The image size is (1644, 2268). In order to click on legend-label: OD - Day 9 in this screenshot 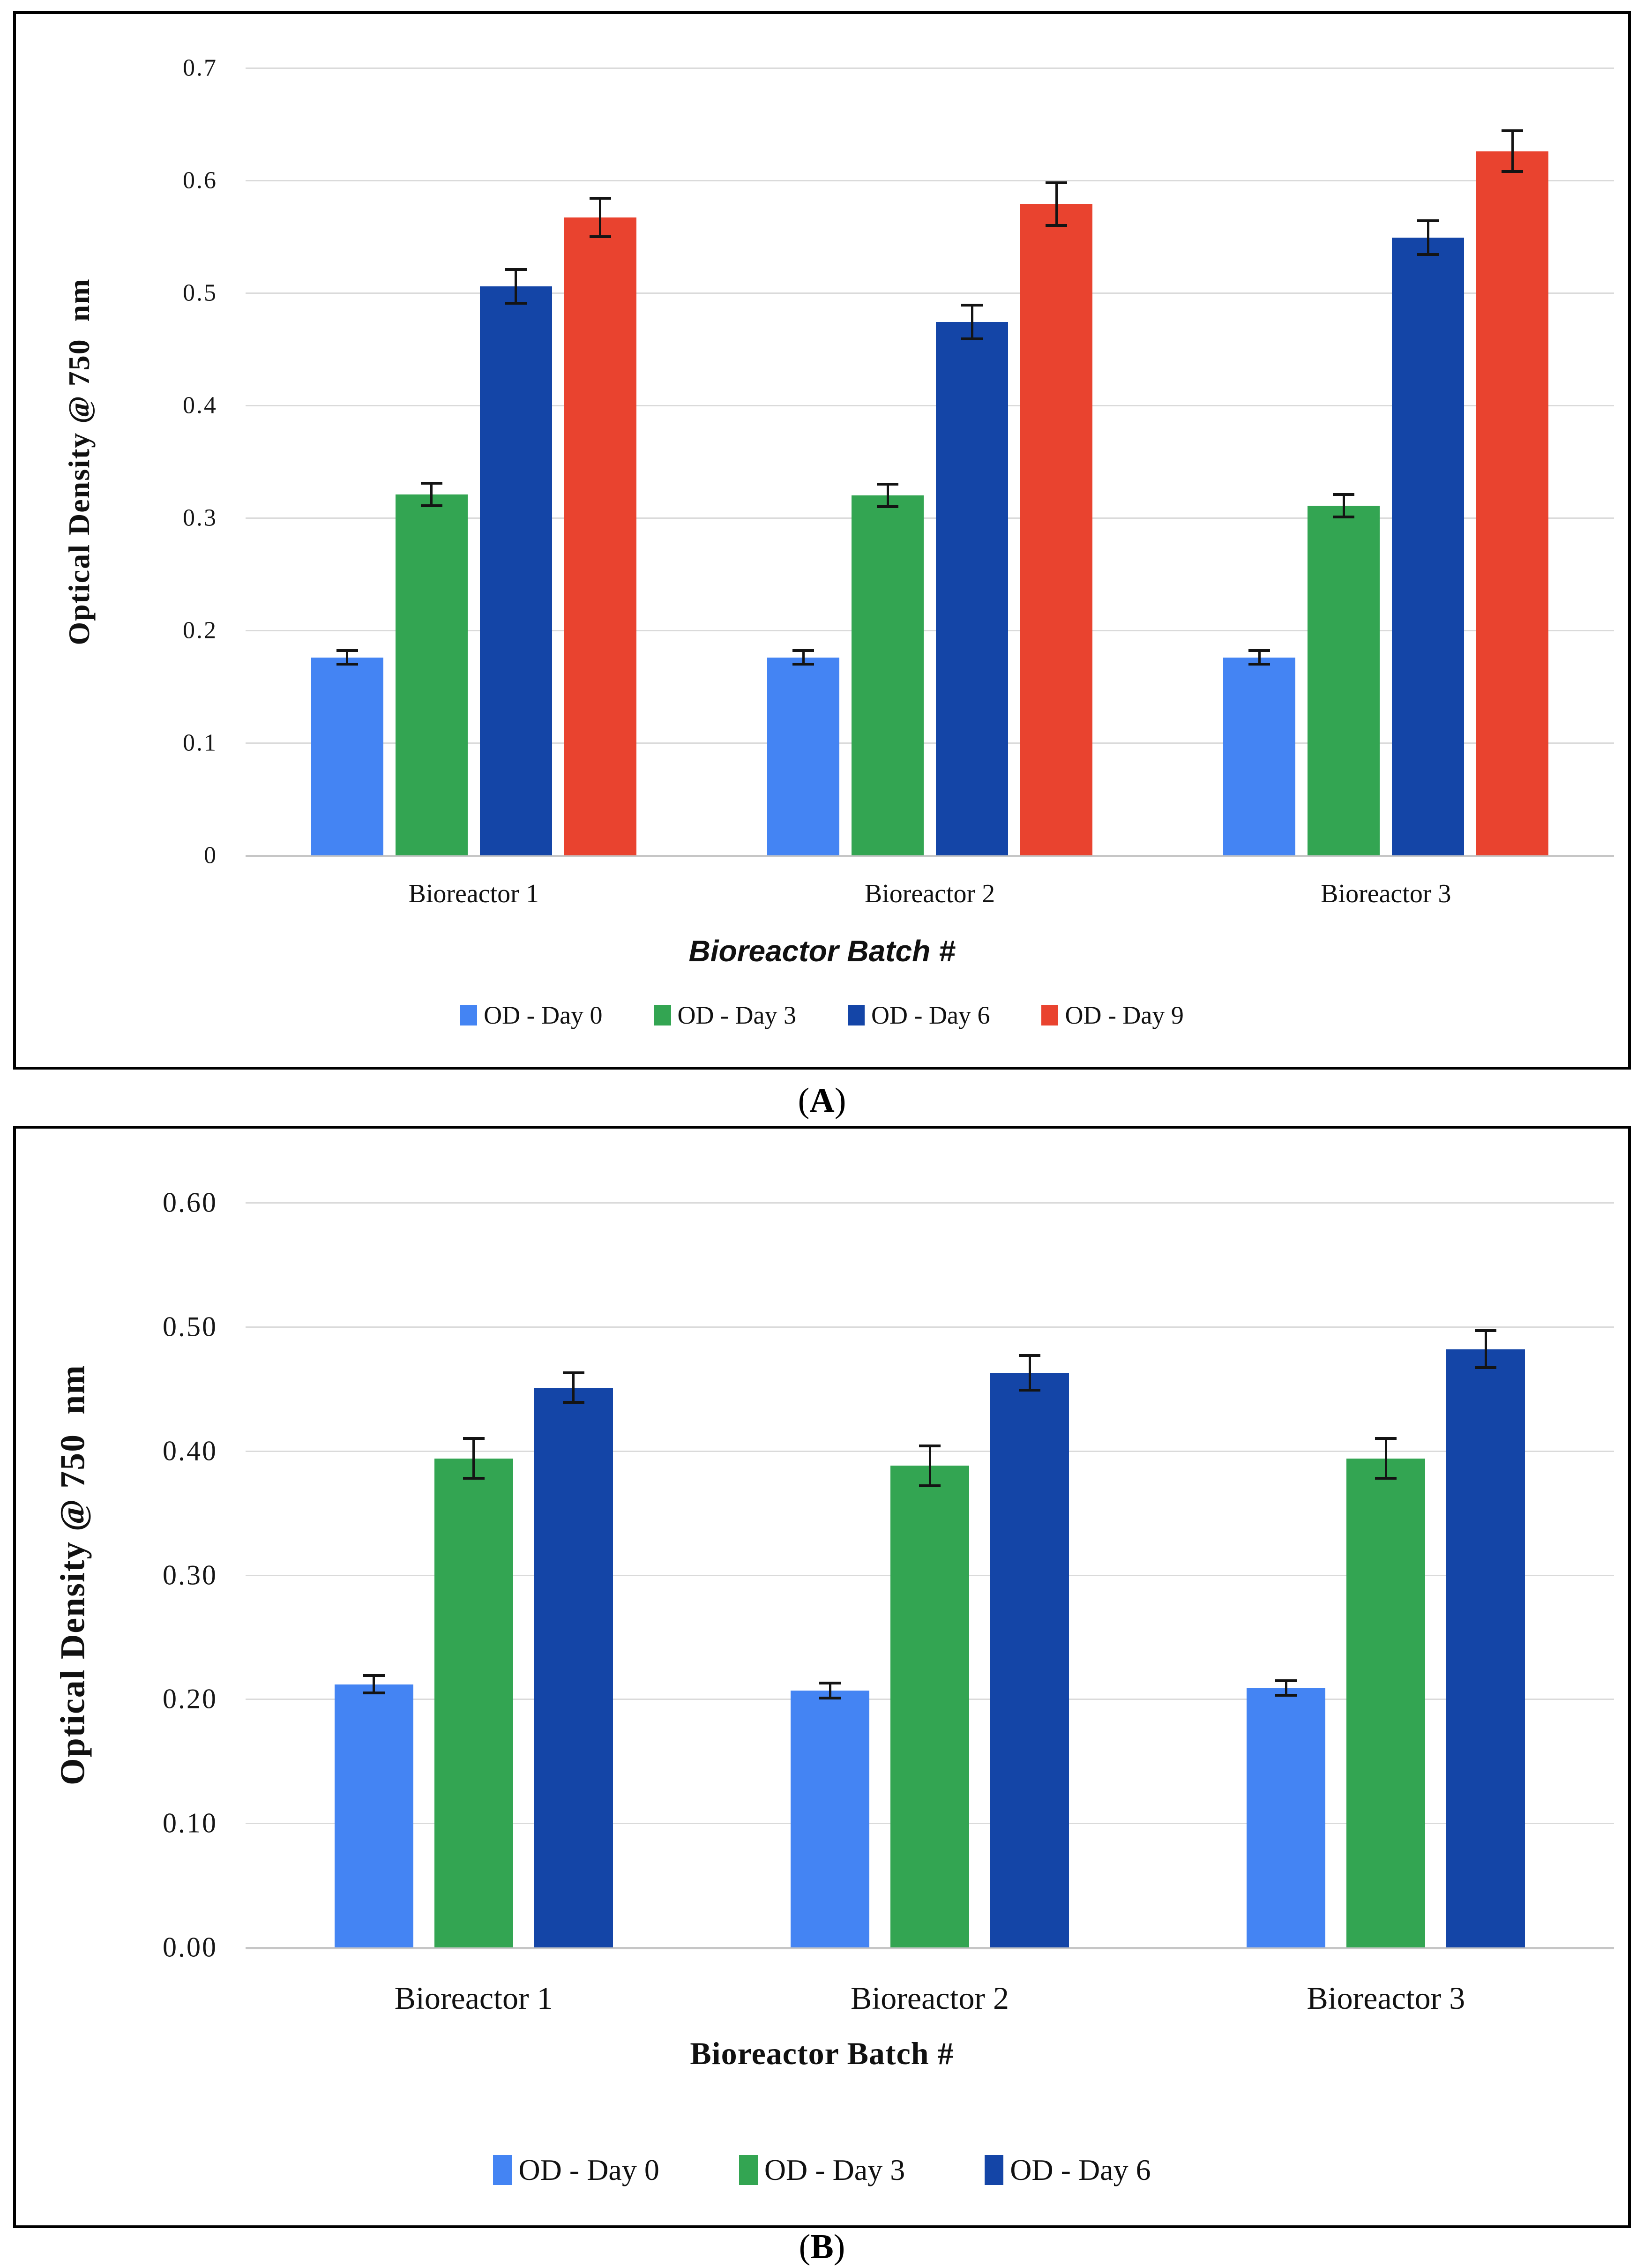, I will do `click(1125, 1015)`.